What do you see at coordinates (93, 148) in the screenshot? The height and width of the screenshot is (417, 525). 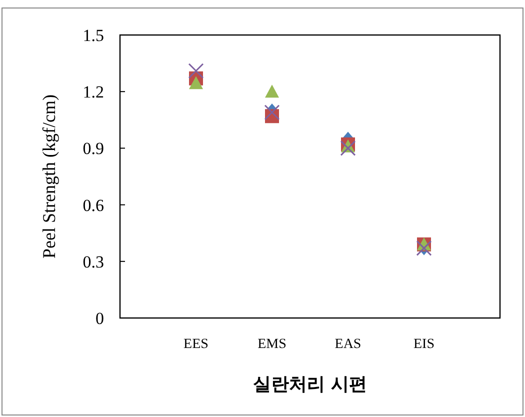 I see `y-tick-label: 0.9` at bounding box center [93, 148].